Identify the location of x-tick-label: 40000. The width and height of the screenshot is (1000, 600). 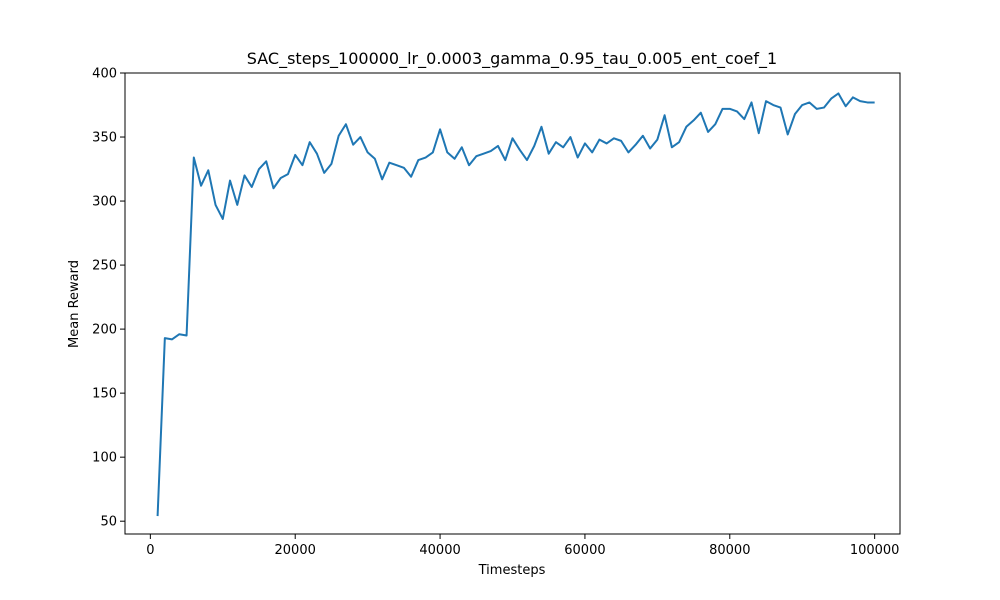
(439, 550).